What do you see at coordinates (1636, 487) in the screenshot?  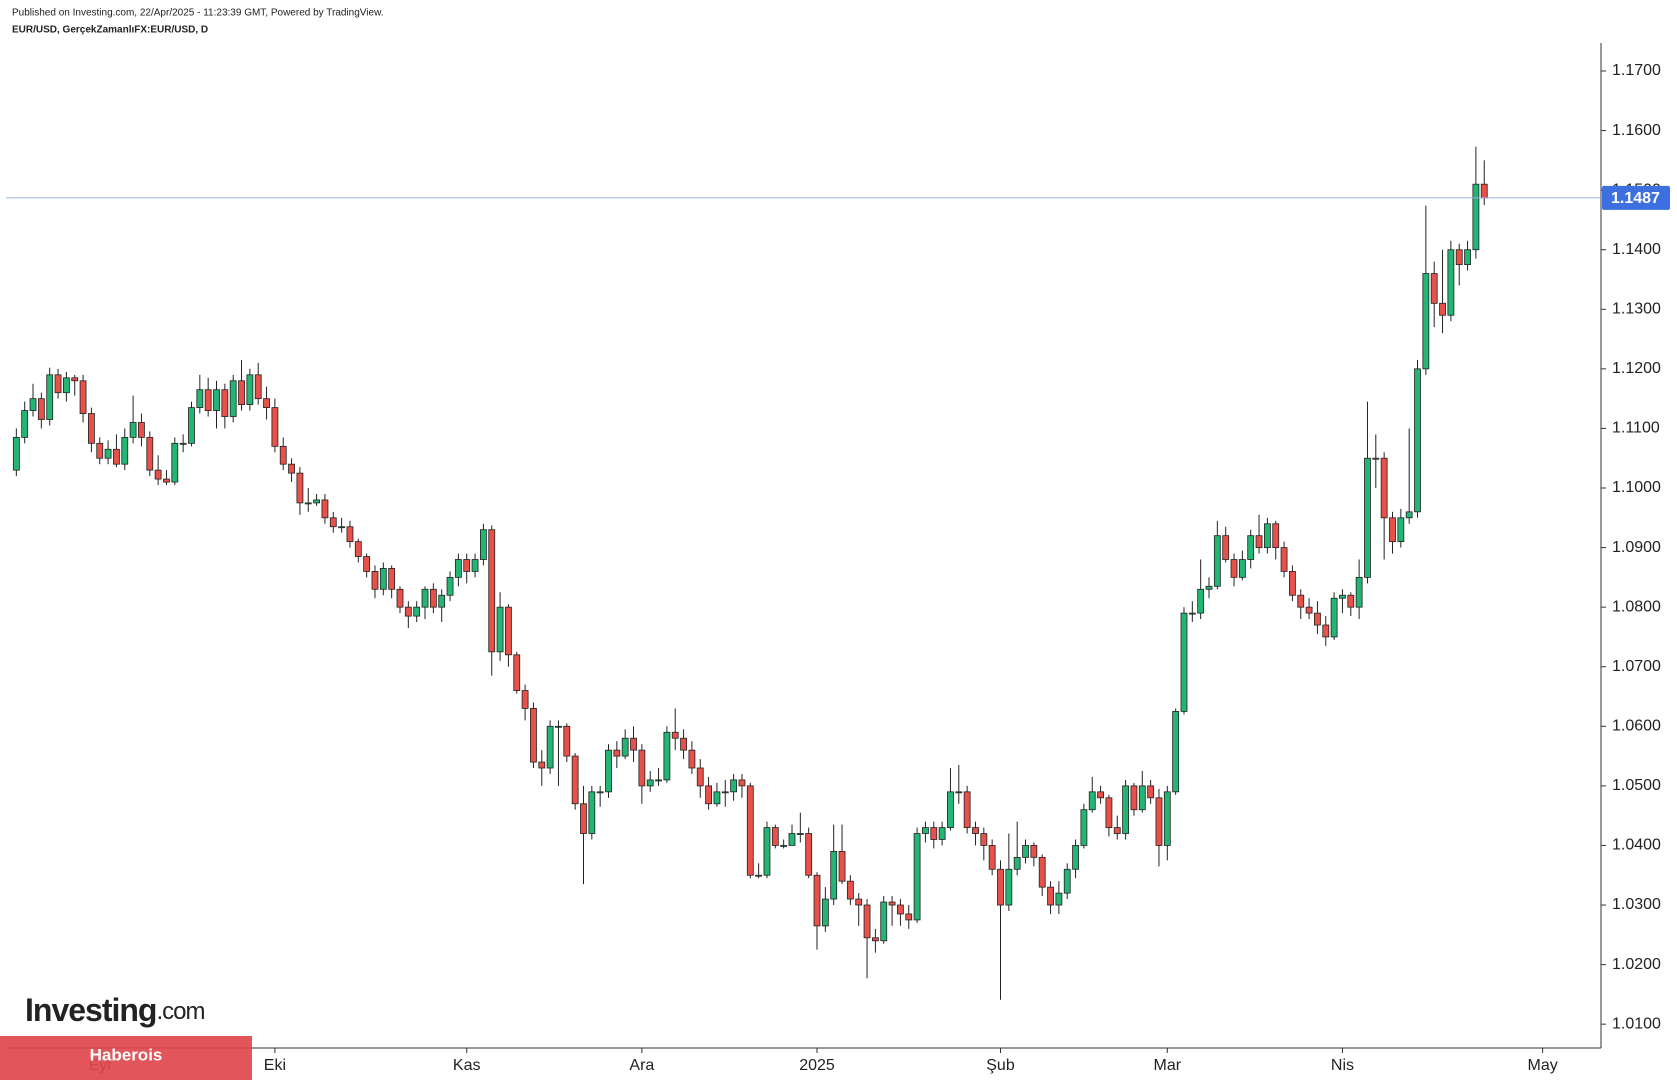 I see `y-tick-label: 1.1000` at bounding box center [1636, 487].